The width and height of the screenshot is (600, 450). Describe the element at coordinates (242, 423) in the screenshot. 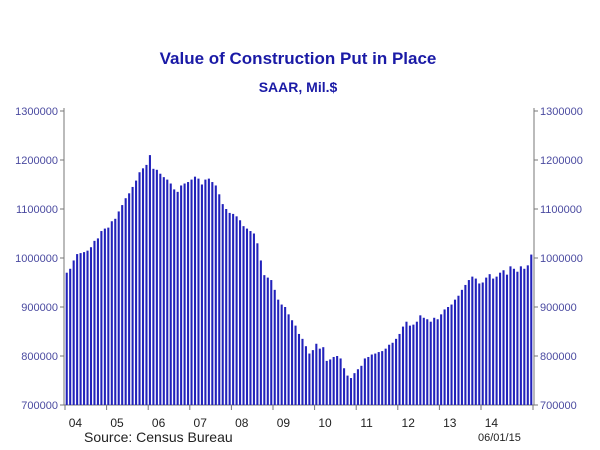

I see `x-tick-label: 08` at that location.